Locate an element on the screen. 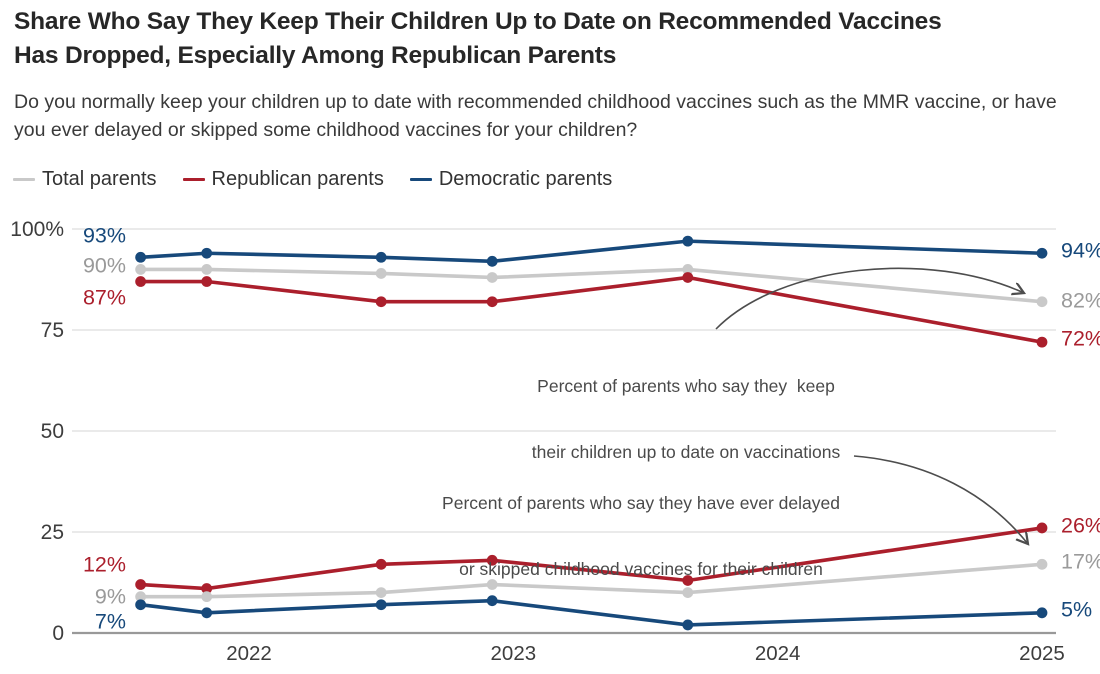 Image resolution: width=1100 pixels, height=674 pixels. legend-item-republican-parents: Republican parents is located at coordinates (283, 179).